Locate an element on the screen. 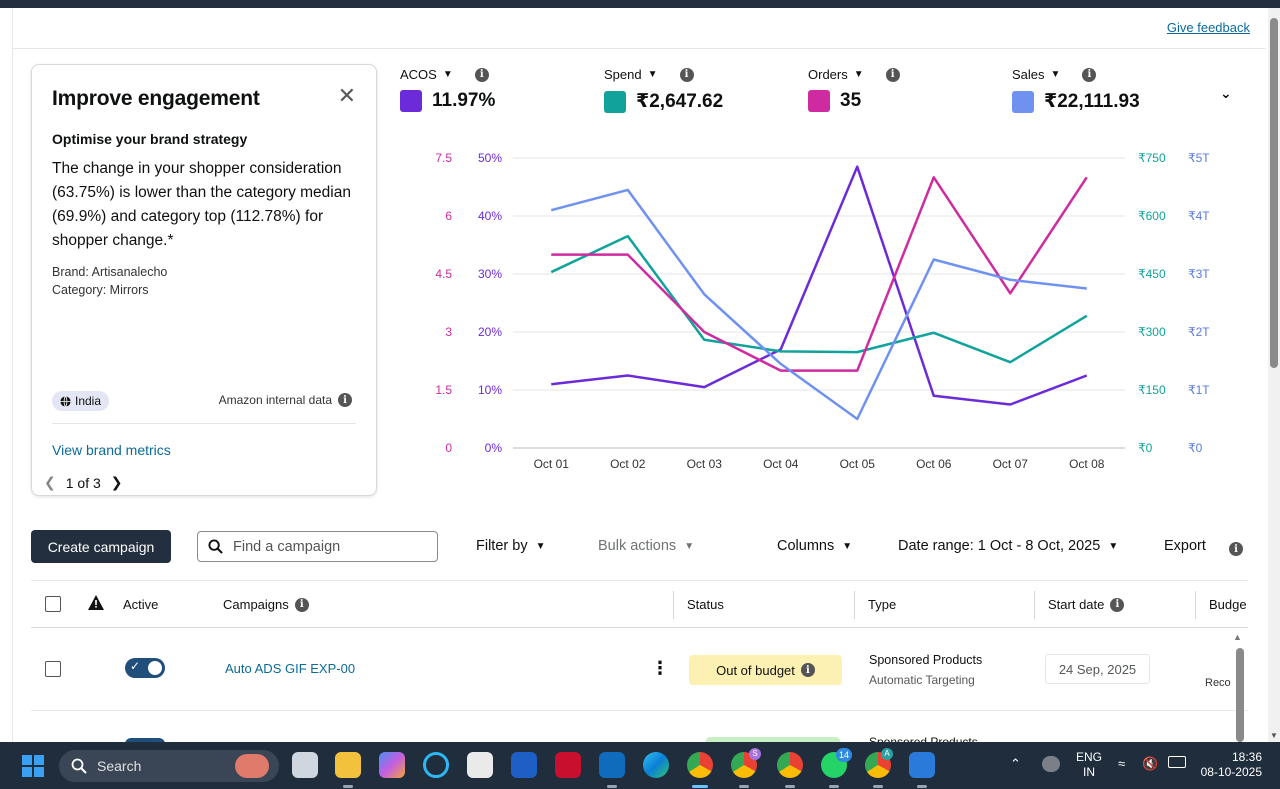 This screenshot has width=1280, height=789. task-view-icon is located at coordinates (305, 765).